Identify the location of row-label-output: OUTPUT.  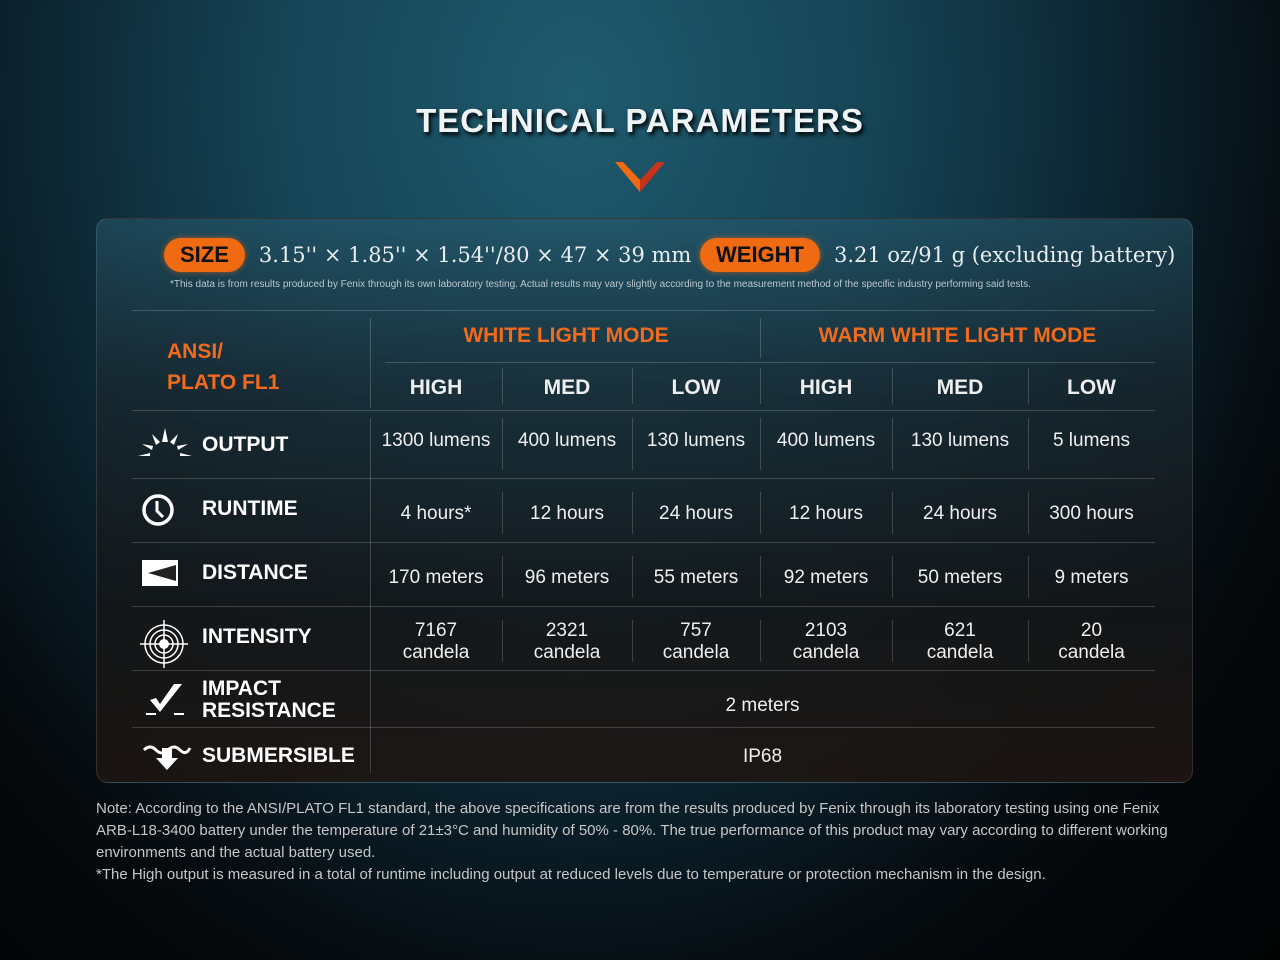
(245, 444).